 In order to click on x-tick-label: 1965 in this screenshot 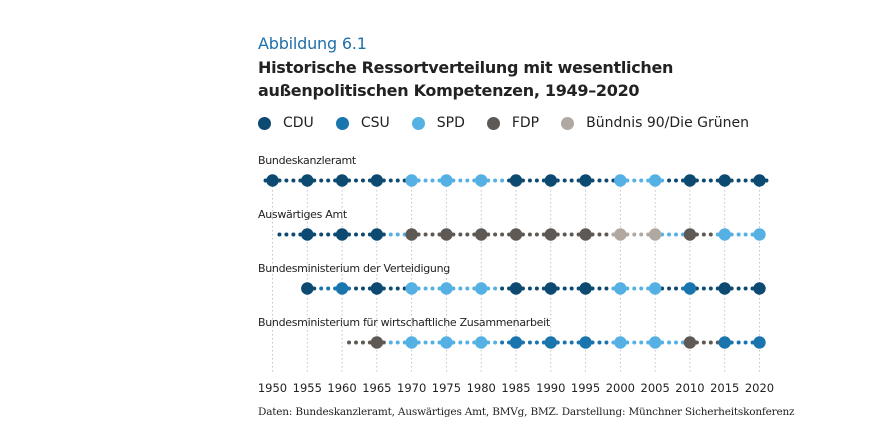, I will do `click(376, 388)`.